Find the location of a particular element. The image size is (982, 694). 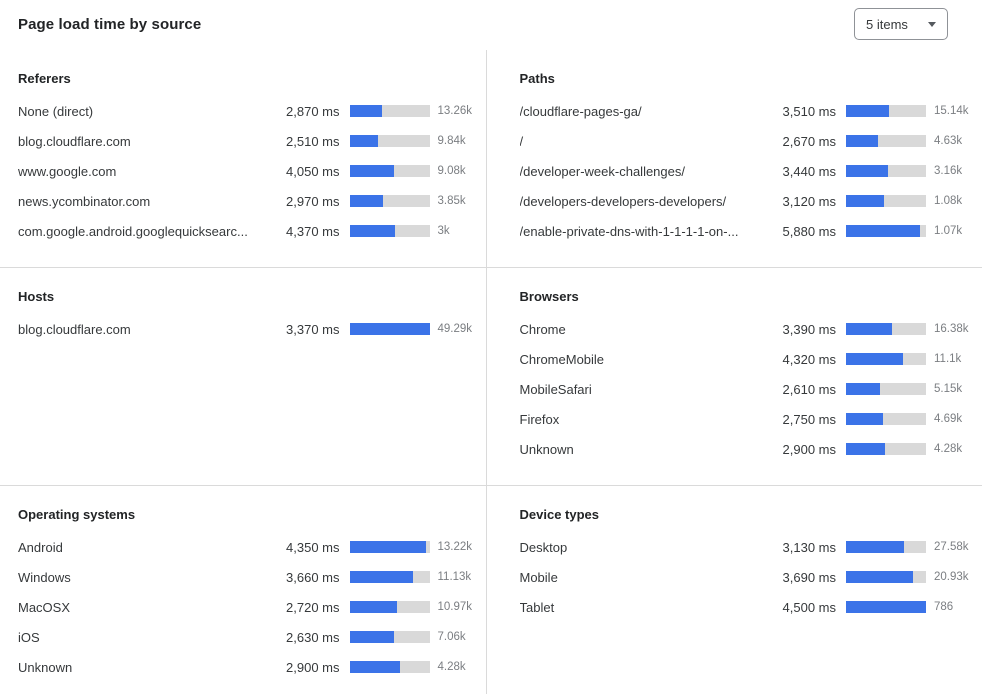

metric-row: news.ycombinator.com 2,970 ms 3.85k is located at coordinates (248, 201).